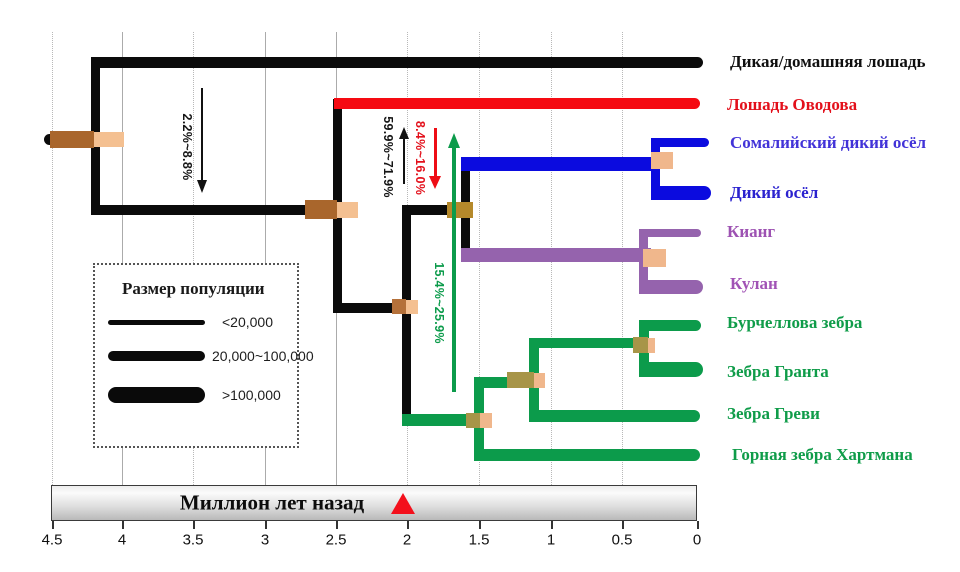  What do you see at coordinates (453, 140) in the screenshot?
I see `gene-flow-arrow-4-head` at bounding box center [453, 140].